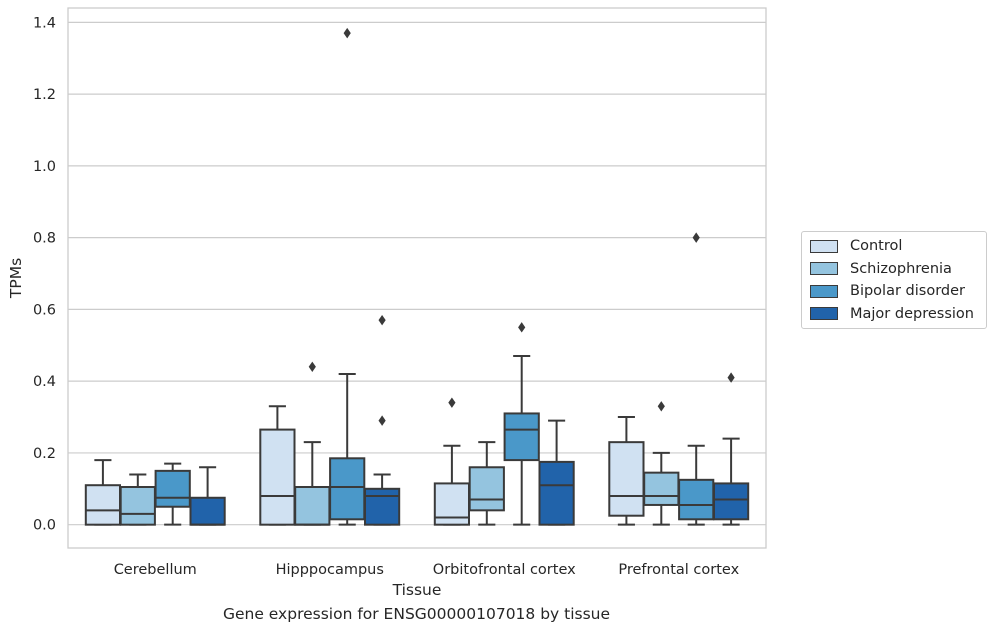 This screenshot has width=997, height=634. I want to click on y-tick-label: 0.8, so click(44, 239).